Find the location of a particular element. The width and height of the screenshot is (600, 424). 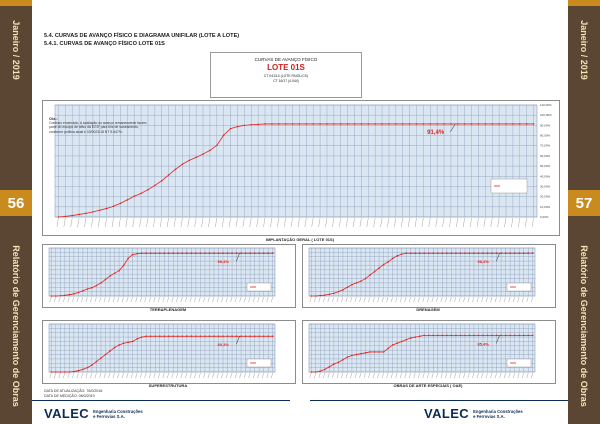

right-report-label-wrap: Relatório de Gerenciamento de Obras is located at coordinates (584, 326).